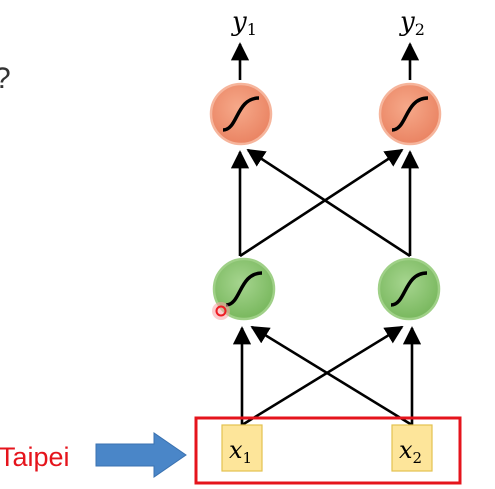 This screenshot has width=495, height=489. I want to click on svg-text: x2, so click(410, 451).